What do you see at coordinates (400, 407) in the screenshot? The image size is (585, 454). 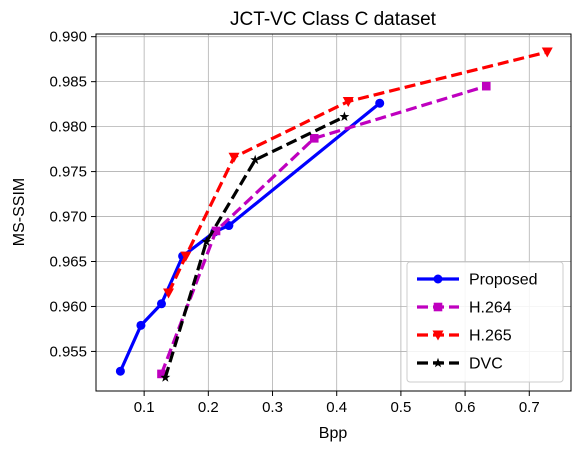 I see `x-tick-label: 0.5` at bounding box center [400, 407].